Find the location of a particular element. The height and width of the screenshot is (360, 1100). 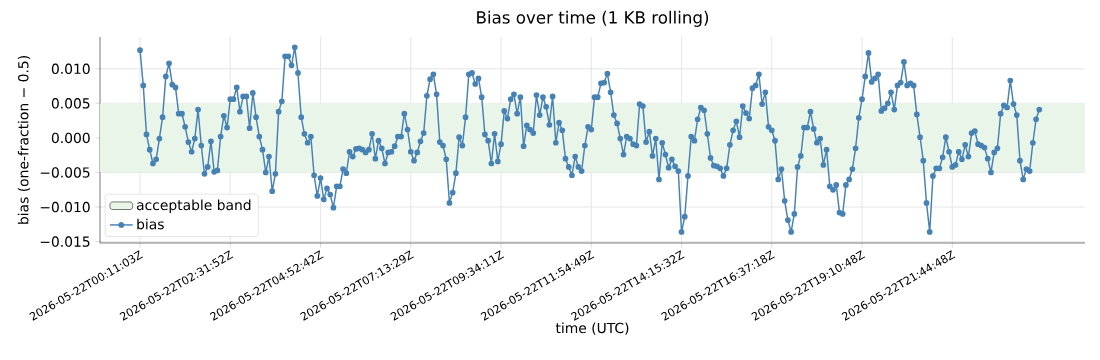

x-axis-title: time (UTC) is located at coordinates (592, 328).